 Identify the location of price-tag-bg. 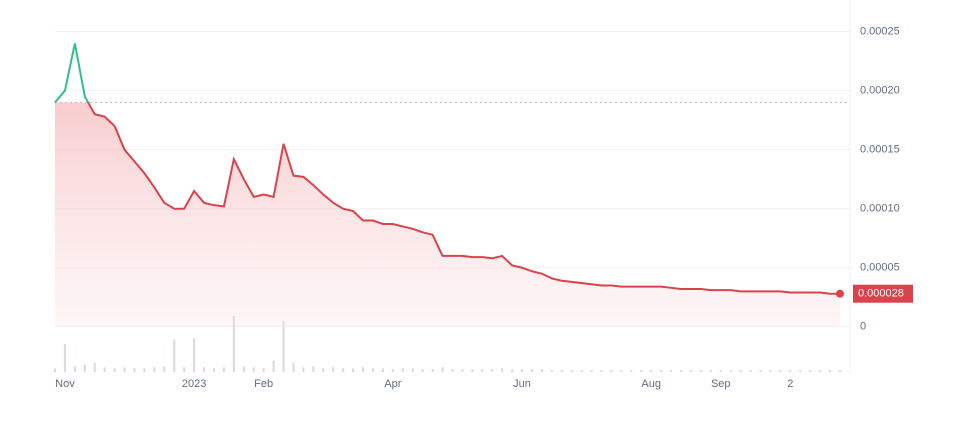
(883, 293).